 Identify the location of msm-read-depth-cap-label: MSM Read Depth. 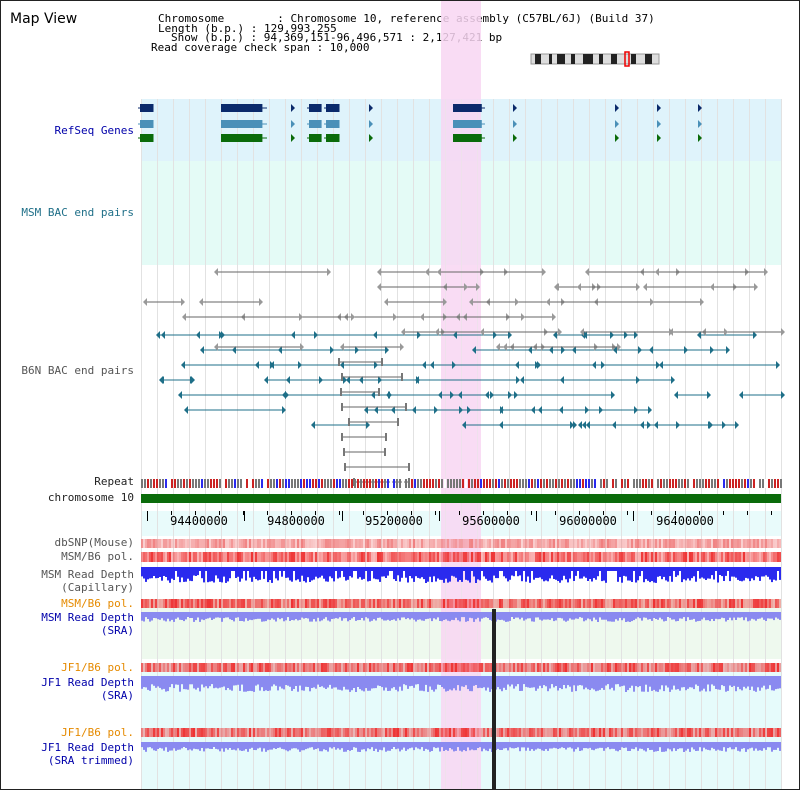
(87, 574).